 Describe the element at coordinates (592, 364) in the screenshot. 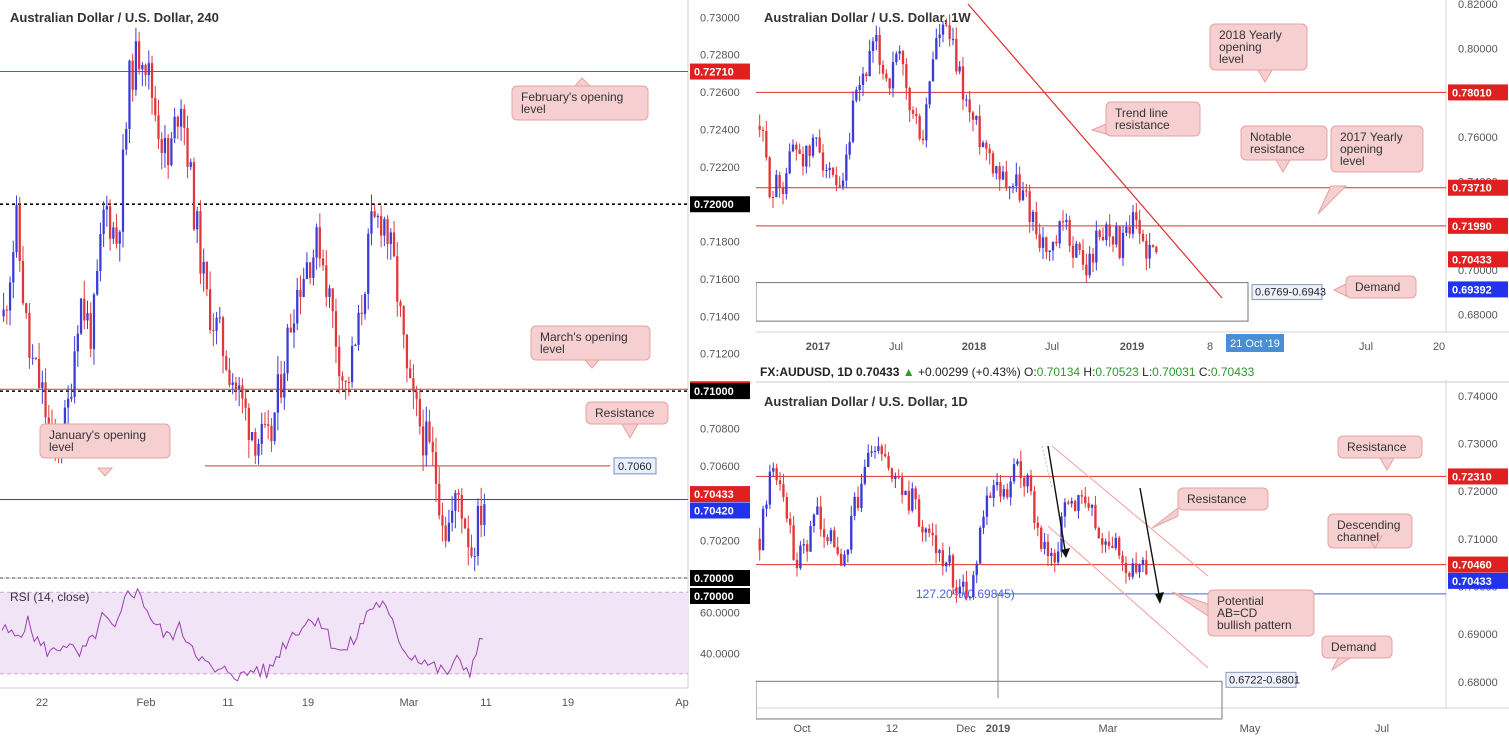

I see `h4-mar-open-pointer` at that location.